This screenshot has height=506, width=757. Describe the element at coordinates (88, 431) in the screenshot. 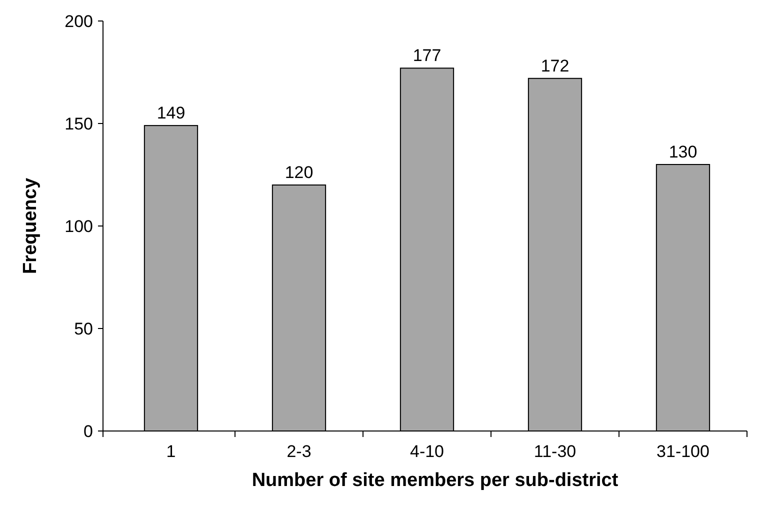

I see `y-tick-label: 0` at that location.